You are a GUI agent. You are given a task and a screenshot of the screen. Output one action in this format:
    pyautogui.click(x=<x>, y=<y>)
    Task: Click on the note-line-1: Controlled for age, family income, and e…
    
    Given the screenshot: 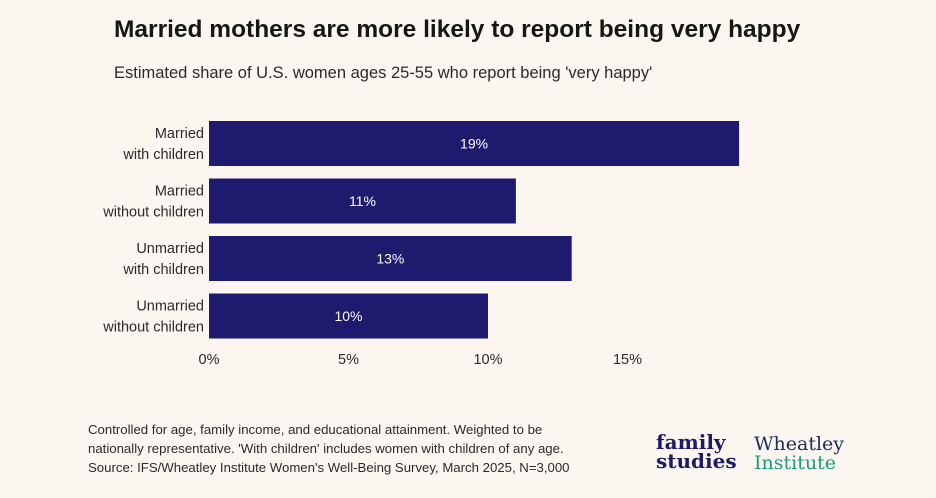 What is the action you would take?
    pyautogui.click(x=315, y=429)
    